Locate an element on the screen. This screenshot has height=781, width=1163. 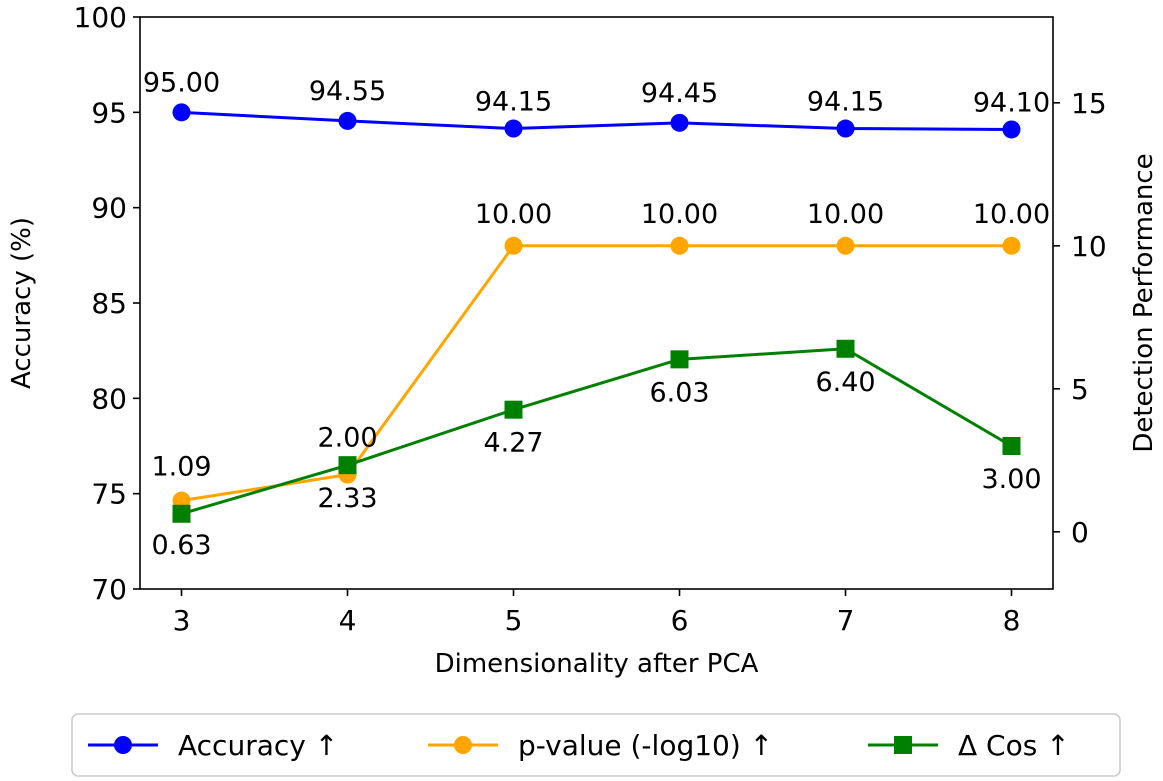
y-right-tick-label: 5 is located at coordinates (1080, 389).